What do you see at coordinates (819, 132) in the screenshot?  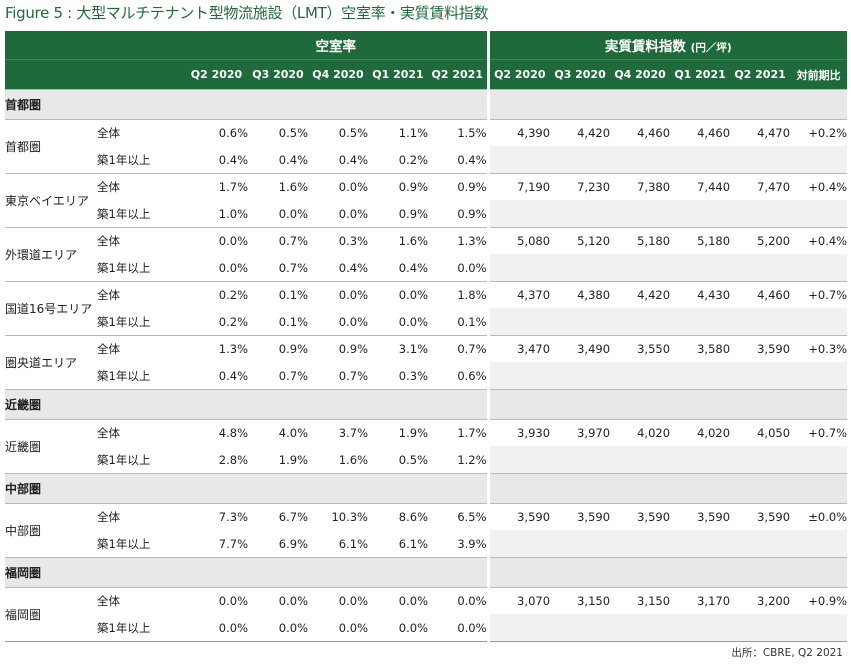 I see `yoy-cell: +0.2%` at bounding box center [819, 132].